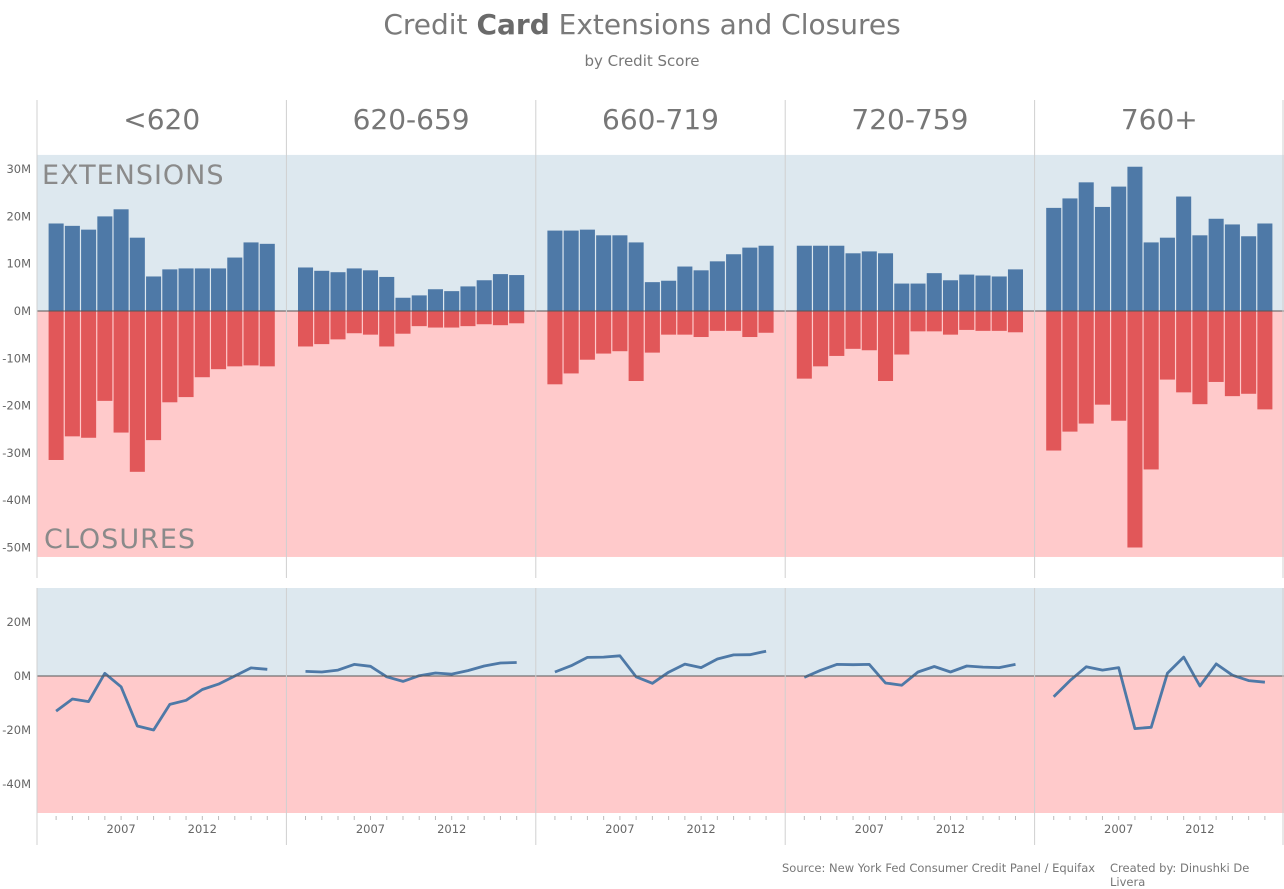  I want to click on closures-label: CLOSURES, so click(120, 539).